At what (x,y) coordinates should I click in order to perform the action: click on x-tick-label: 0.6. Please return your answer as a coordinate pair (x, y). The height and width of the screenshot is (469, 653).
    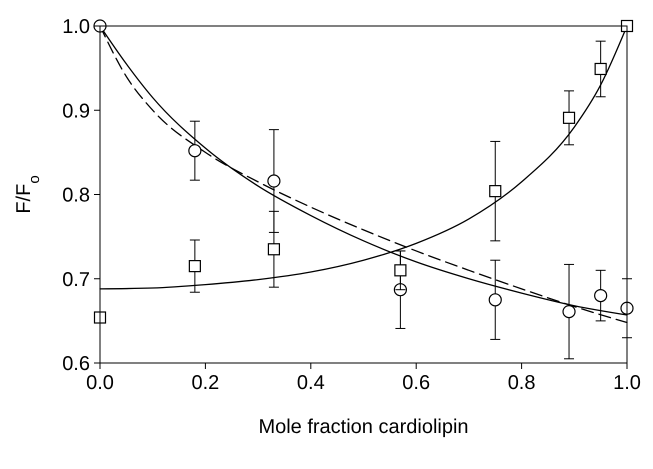
    Looking at the image, I should click on (416, 383).